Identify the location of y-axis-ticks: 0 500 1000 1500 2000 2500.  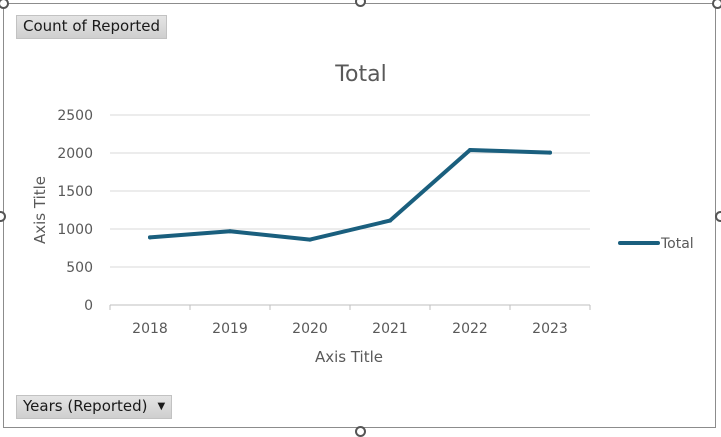
(75, 211).